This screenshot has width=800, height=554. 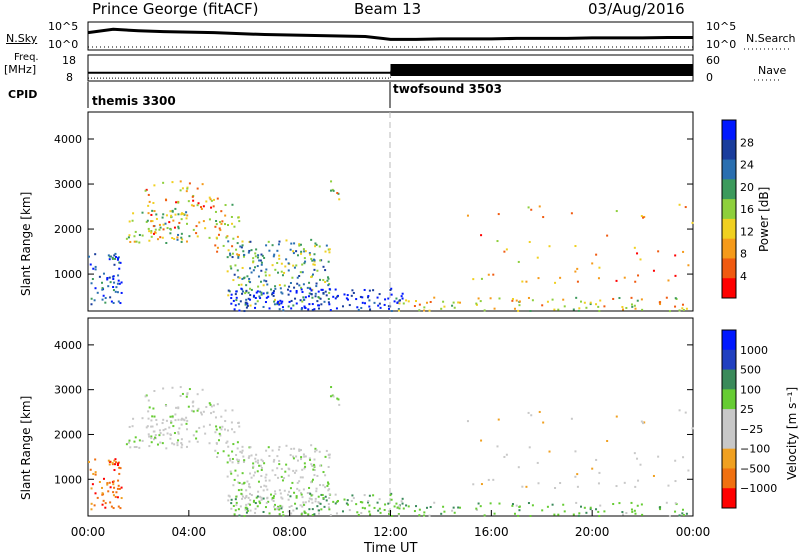 I want to click on colorbar-swatch, so click(x=729, y=229).